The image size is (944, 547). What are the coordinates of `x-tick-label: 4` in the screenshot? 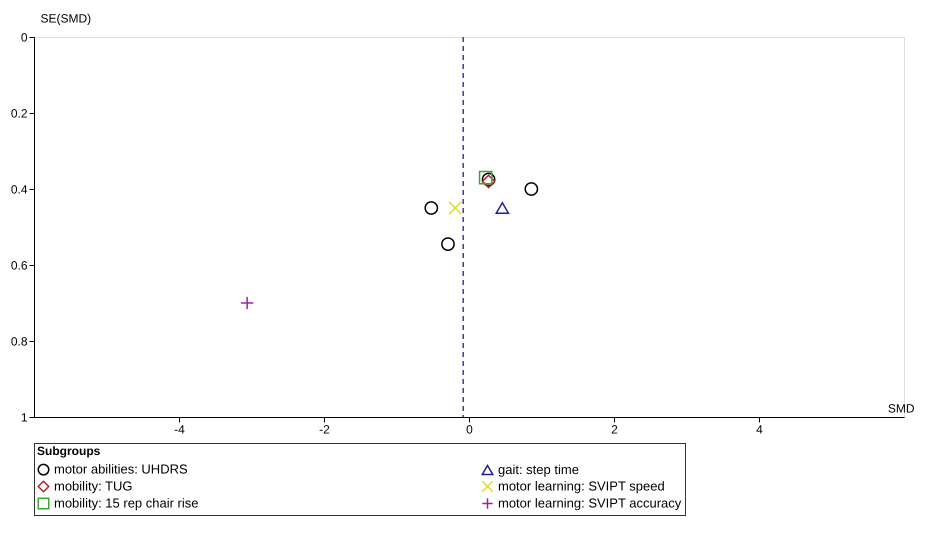 It's located at (760, 429).